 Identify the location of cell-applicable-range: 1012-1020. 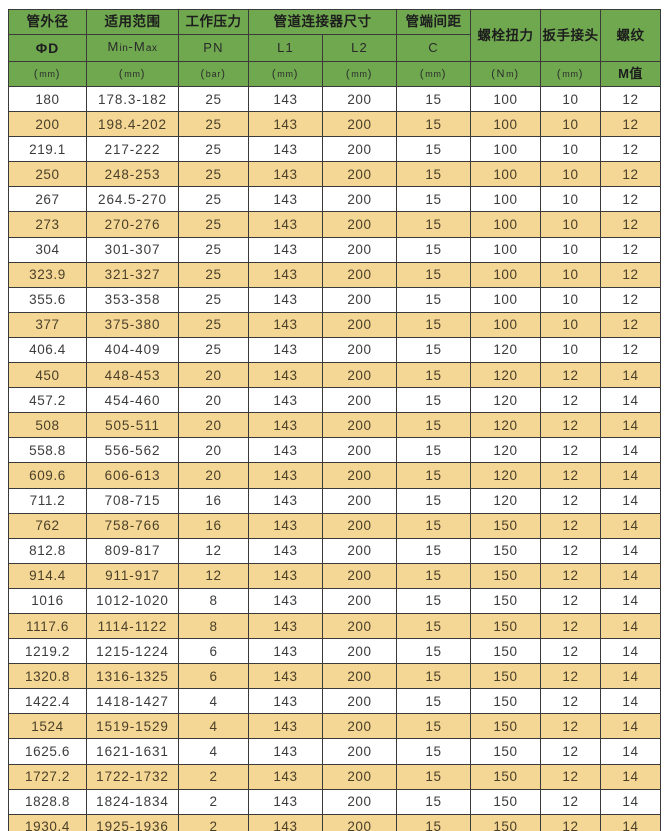
(132, 600).